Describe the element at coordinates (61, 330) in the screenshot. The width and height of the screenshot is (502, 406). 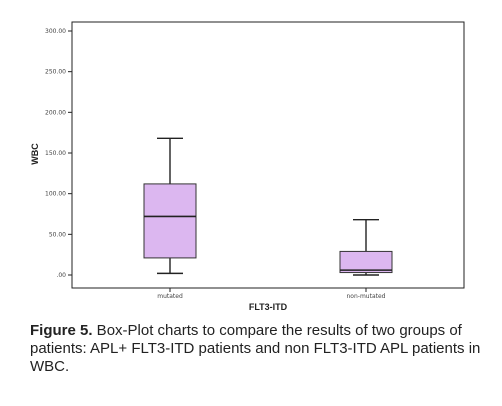
I see `caption-label: Figure 5.` at that location.